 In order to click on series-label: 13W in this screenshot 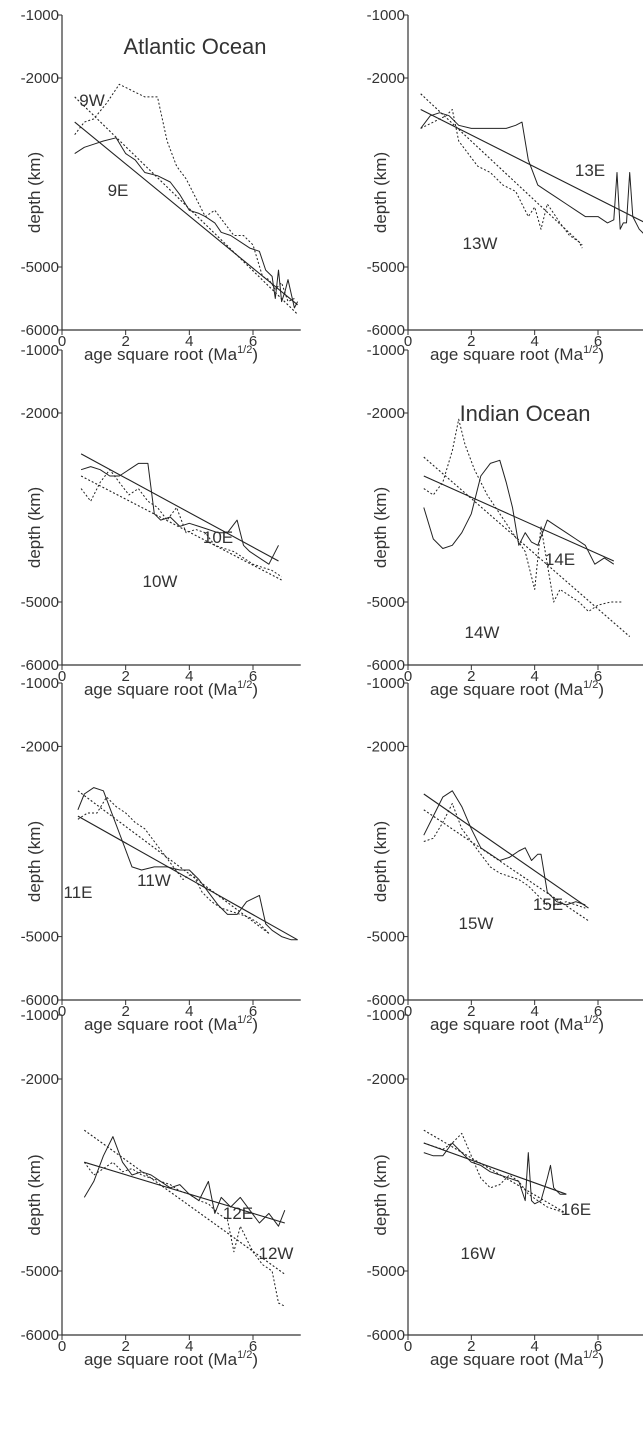, I will do `click(480, 243)`.